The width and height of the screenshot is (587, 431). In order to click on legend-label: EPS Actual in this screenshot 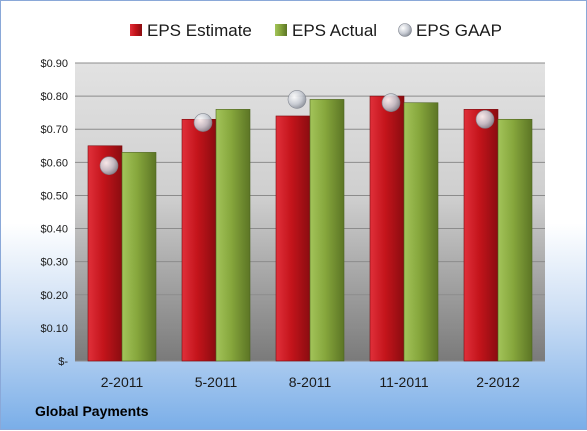, I will do `click(334, 30)`.